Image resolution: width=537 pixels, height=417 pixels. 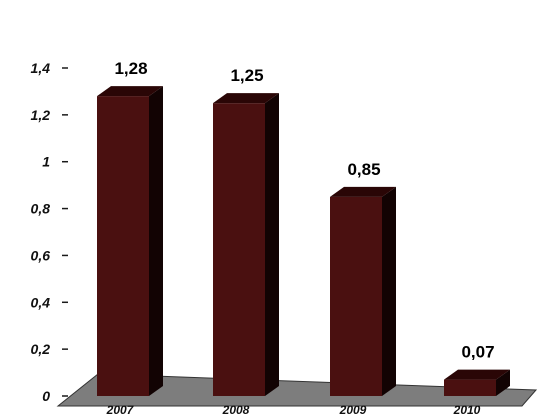 I want to click on bar-2009, so click(x=356, y=296).